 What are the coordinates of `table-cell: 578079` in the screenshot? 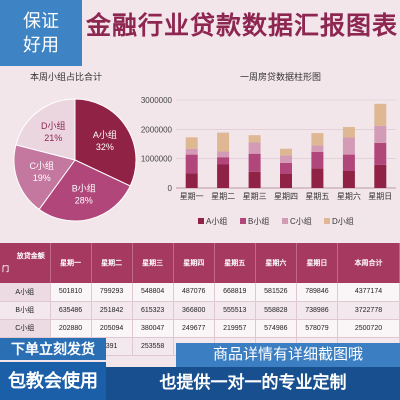 It's located at (317, 328).